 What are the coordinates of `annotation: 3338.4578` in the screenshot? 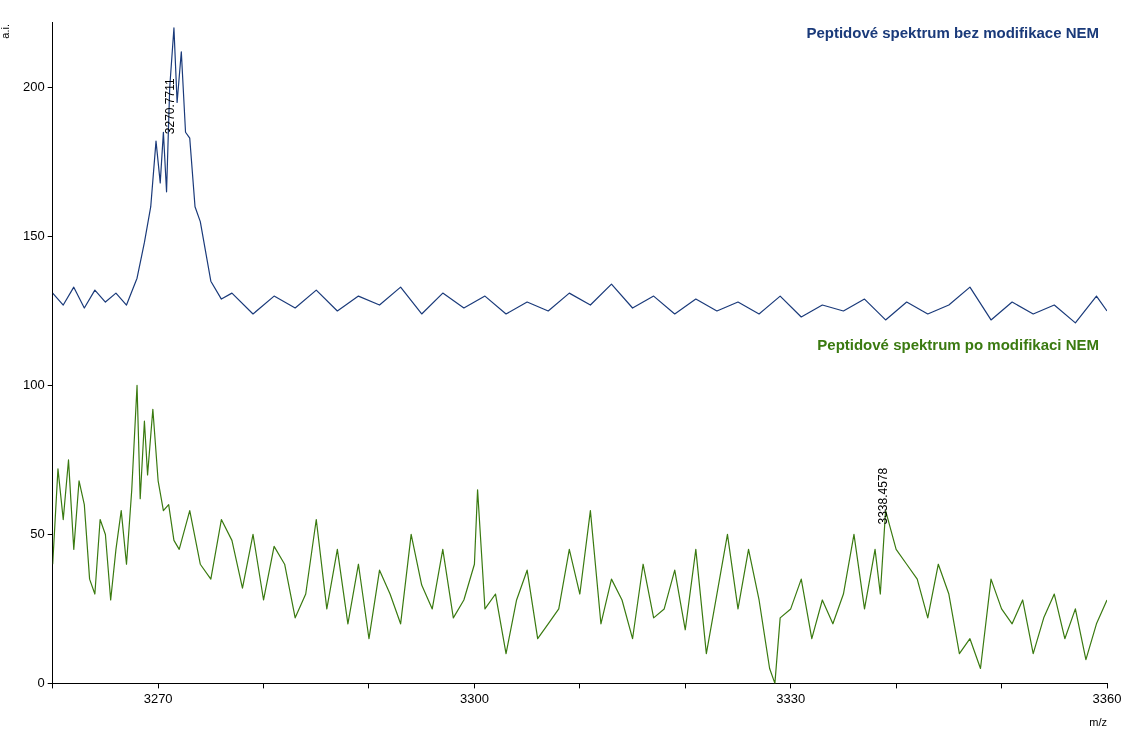 It's located at (883, 496).